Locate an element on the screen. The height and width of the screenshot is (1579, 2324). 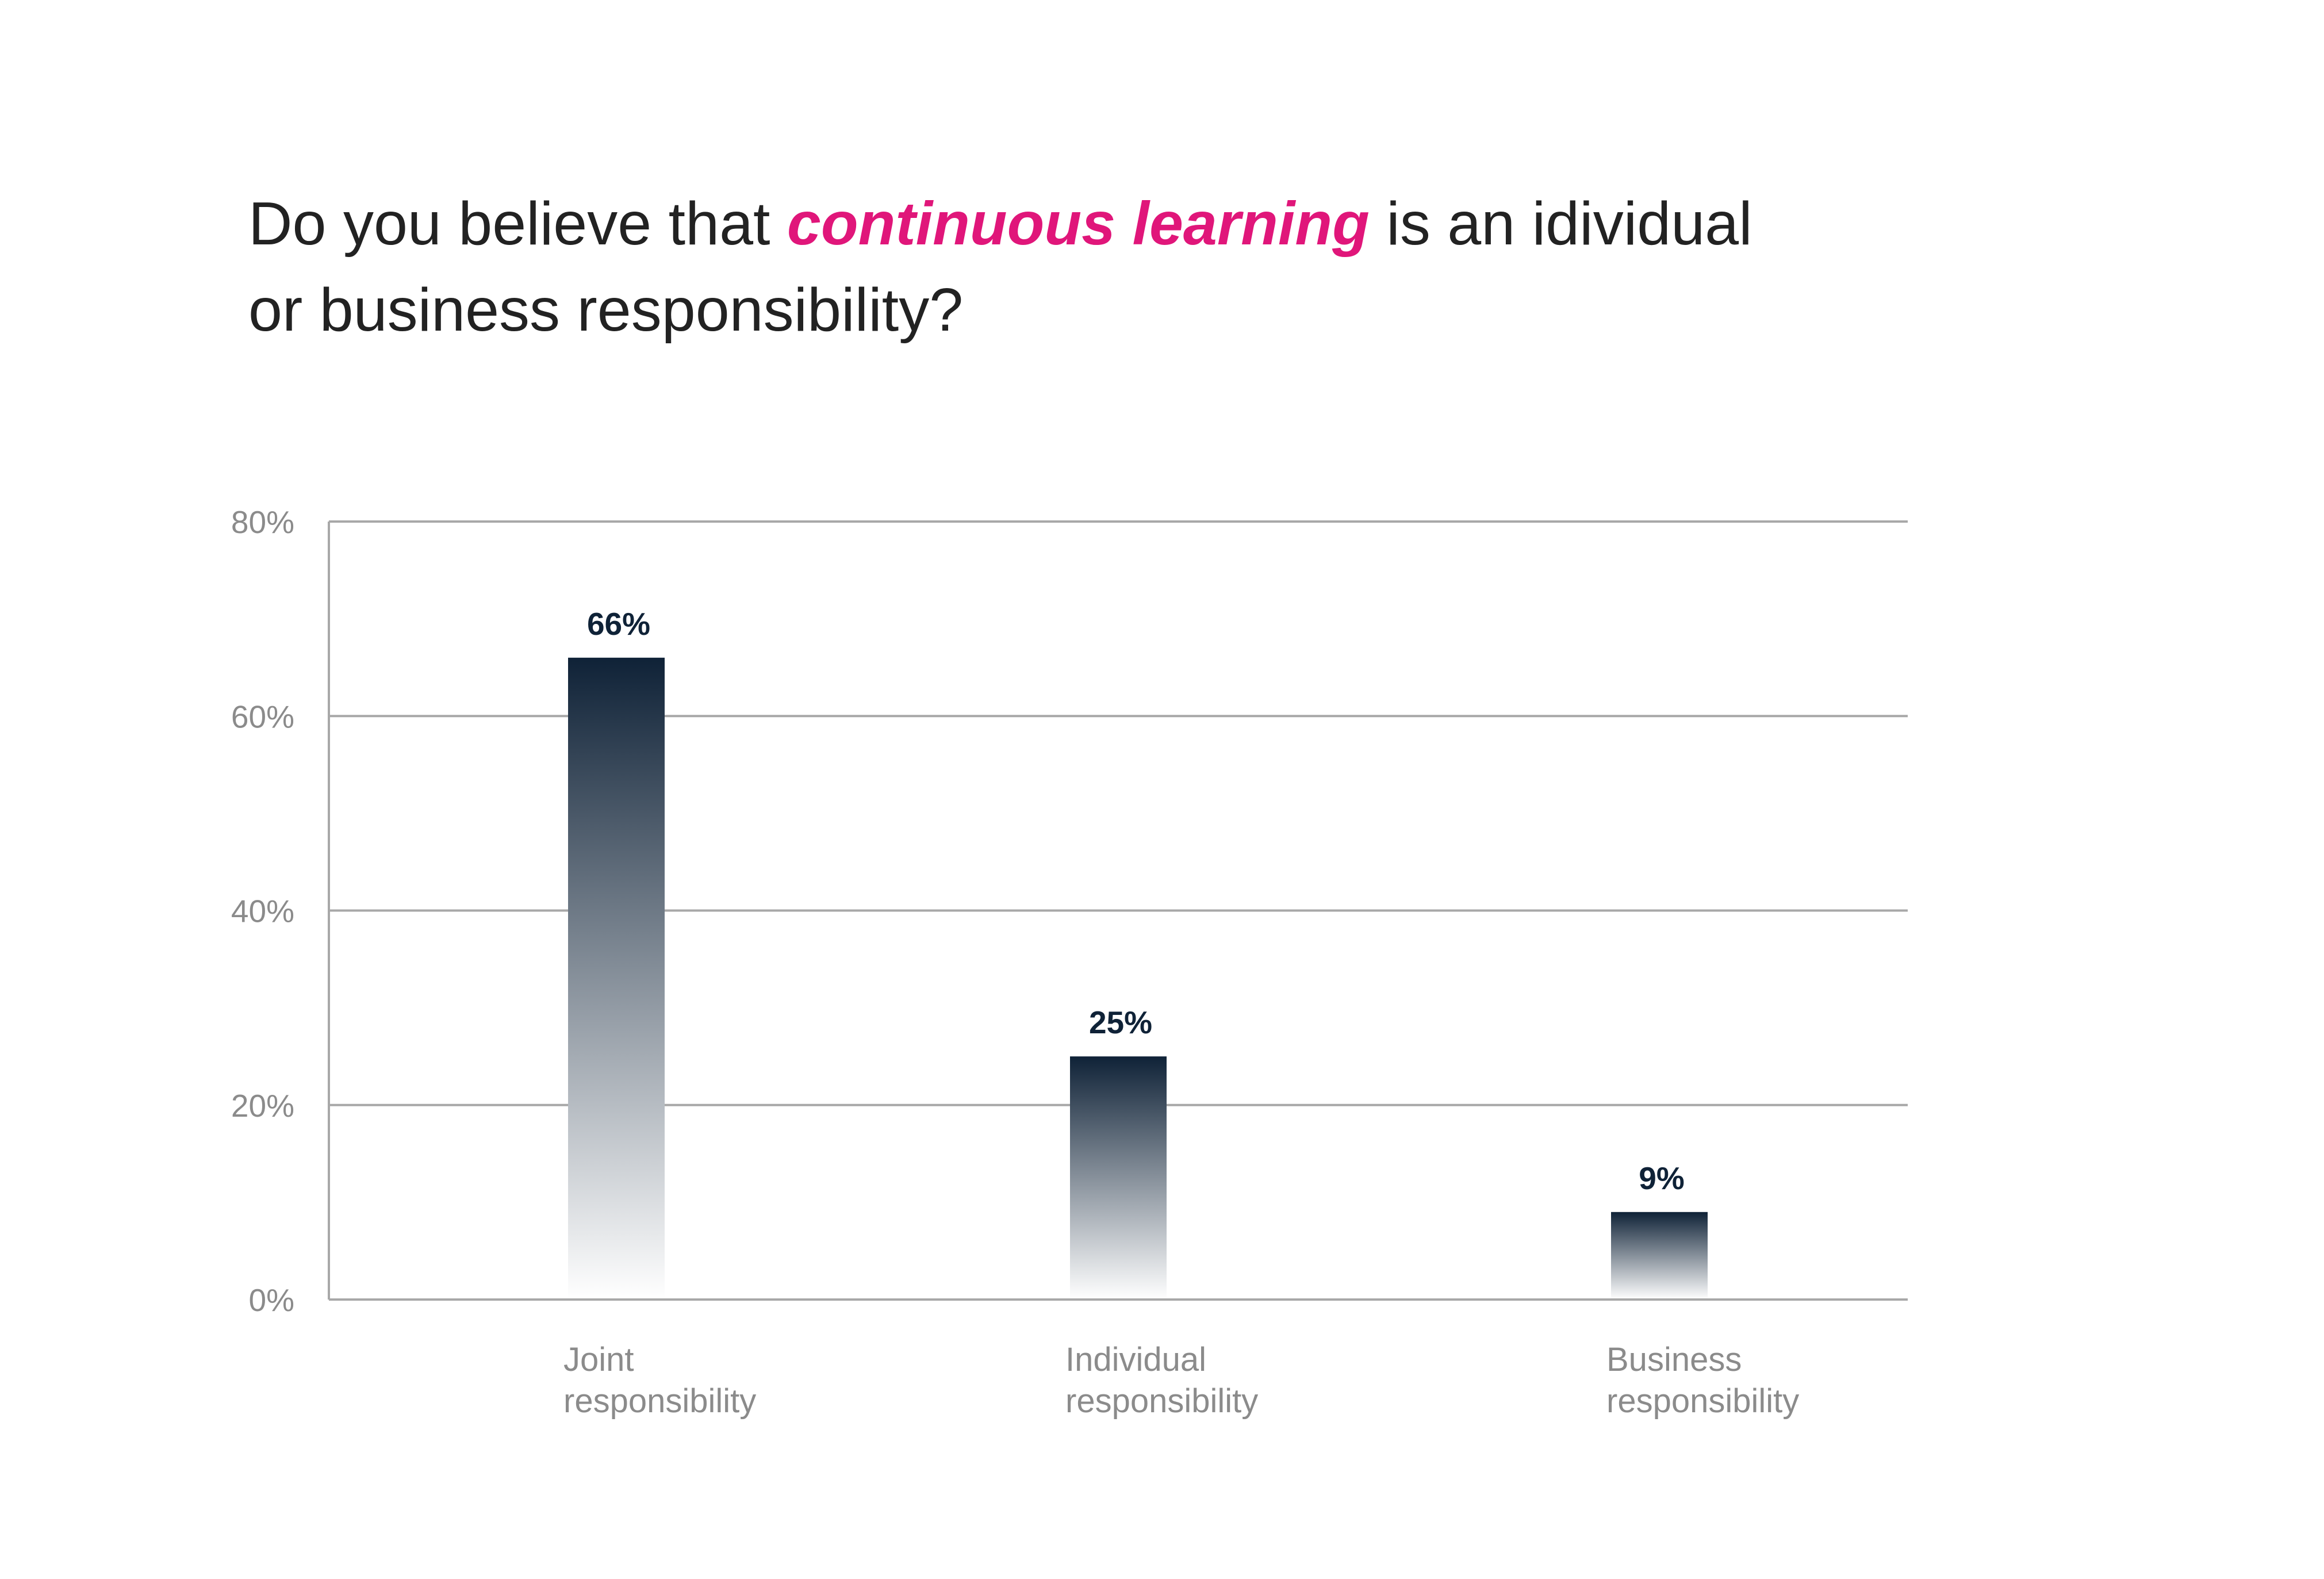
y-axis-tick-labels: 0% 20% 40% 60% 80% is located at coordinates (262, 911).